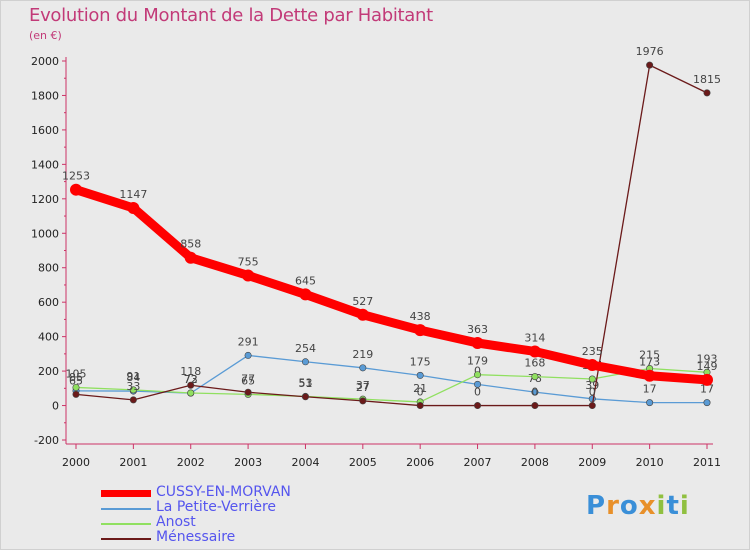 The height and width of the screenshot is (550, 750). What do you see at coordinates (420, 462) in the screenshot?
I see `x-tick-label: 2006` at bounding box center [420, 462].